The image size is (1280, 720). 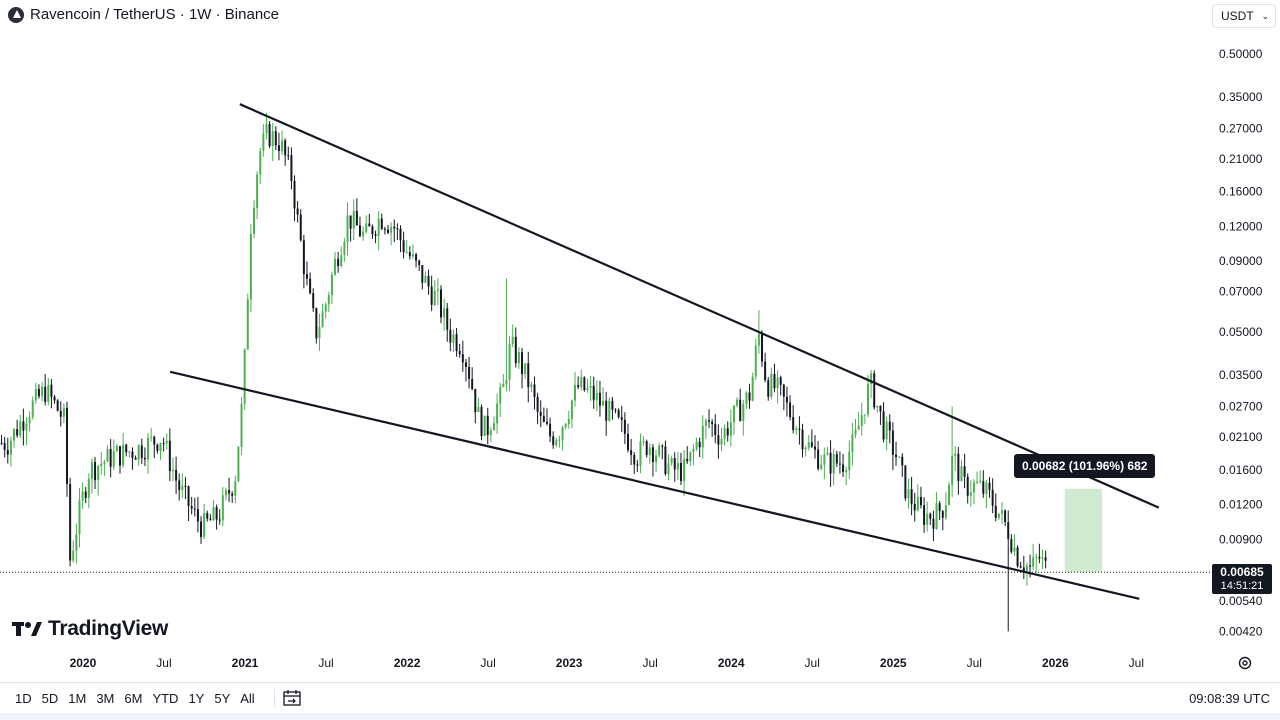 What do you see at coordinates (90, 629) in the screenshot?
I see `tradingview-logo: TradingView` at bounding box center [90, 629].